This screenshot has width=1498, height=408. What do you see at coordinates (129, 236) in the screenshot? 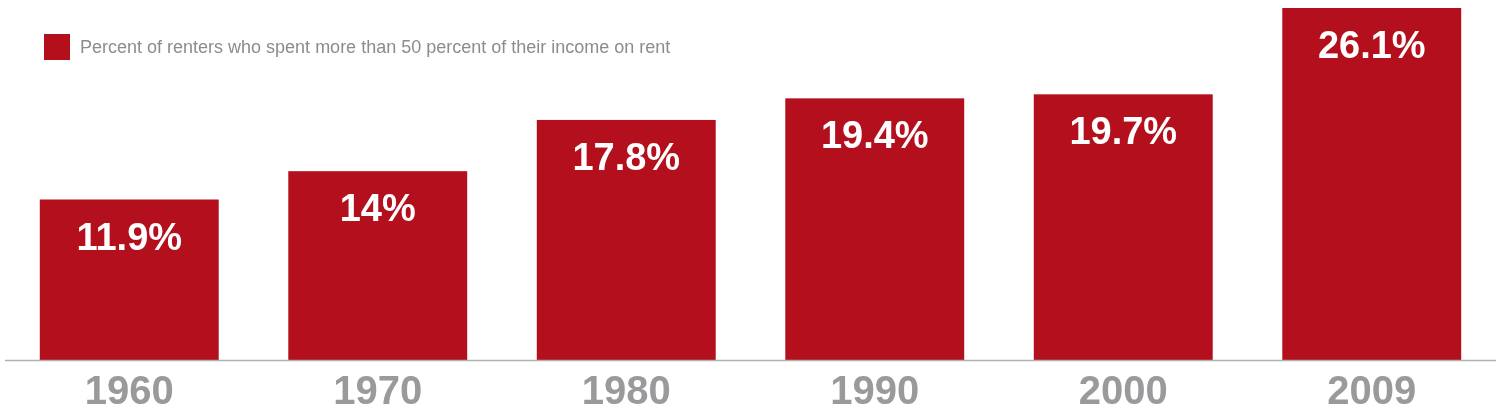
I see `data-label: 11.9%` at bounding box center [129, 236].